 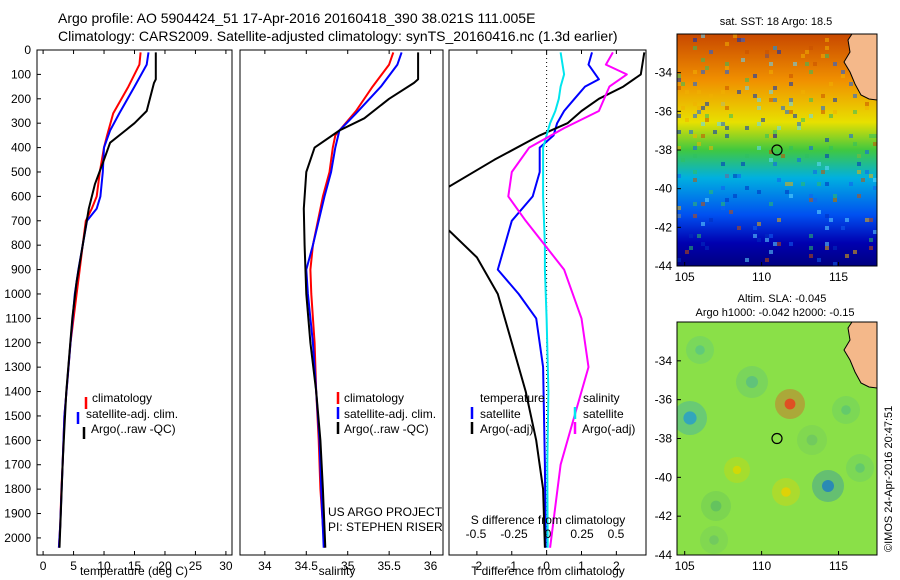 What do you see at coordinates (777, 150) in the screenshot?
I see `sst-pixels` at bounding box center [777, 150].